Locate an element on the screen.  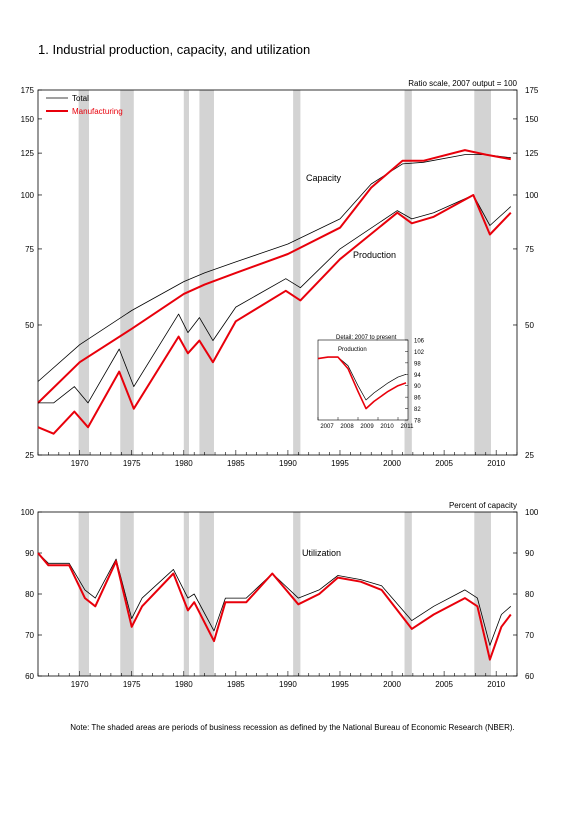
inset-title: Detail: 2007 to present is located at coordinates (366, 338).